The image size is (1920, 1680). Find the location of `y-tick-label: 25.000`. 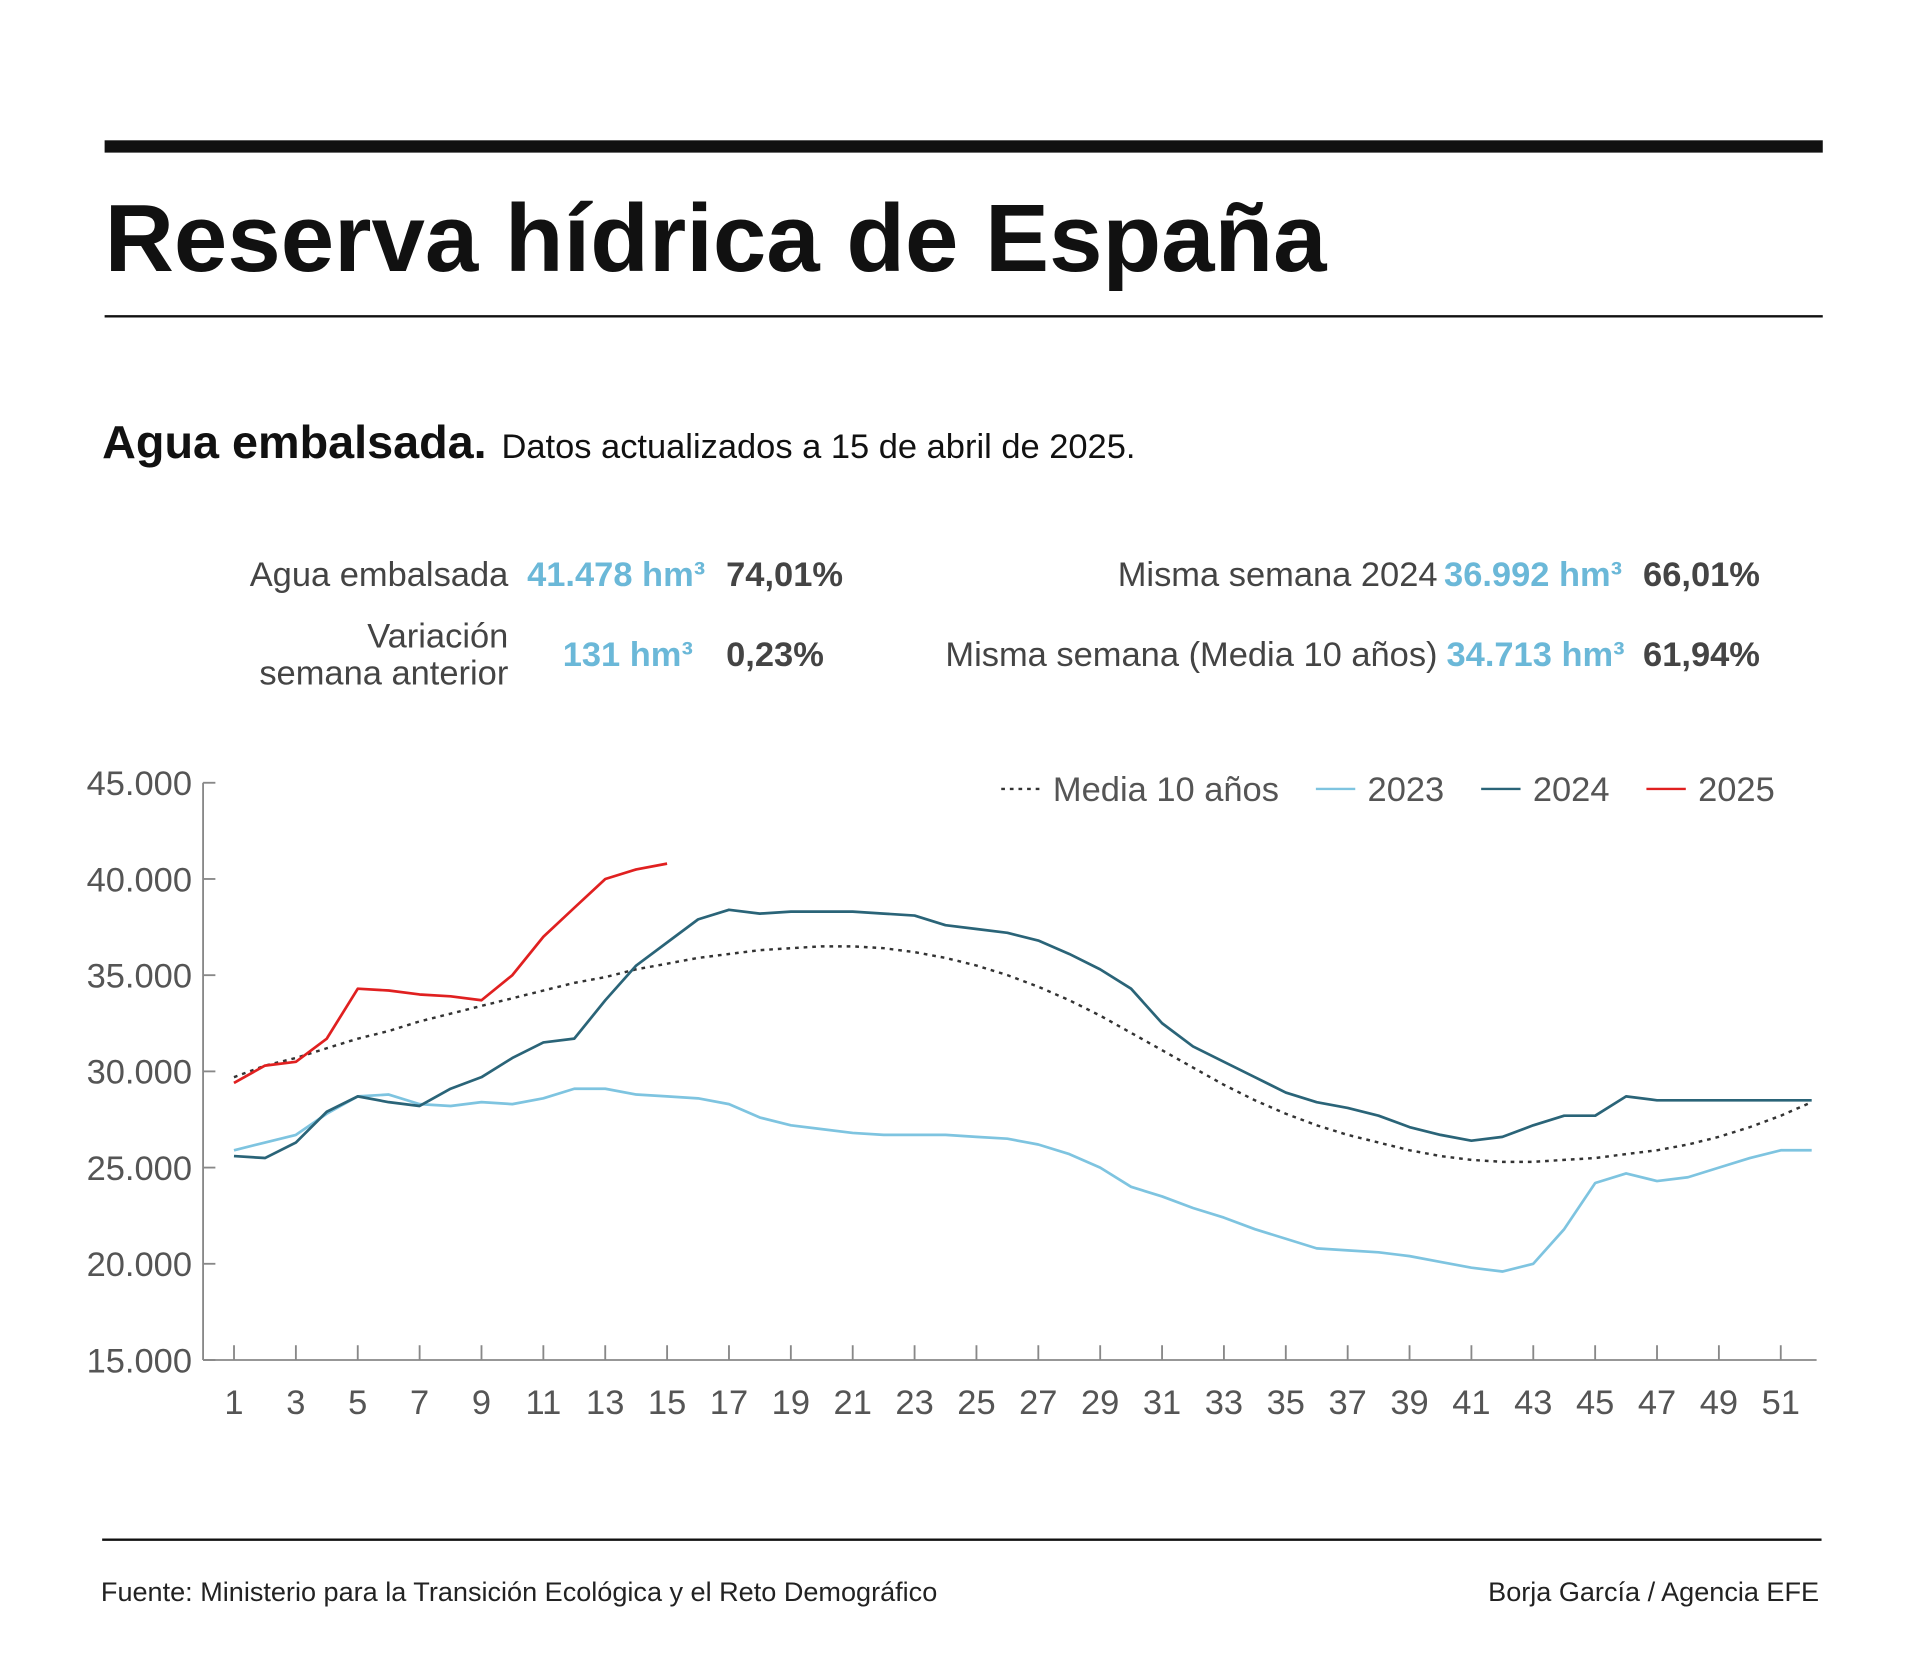

y-tick-label: 25.000 is located at coordinates (139, 1169).